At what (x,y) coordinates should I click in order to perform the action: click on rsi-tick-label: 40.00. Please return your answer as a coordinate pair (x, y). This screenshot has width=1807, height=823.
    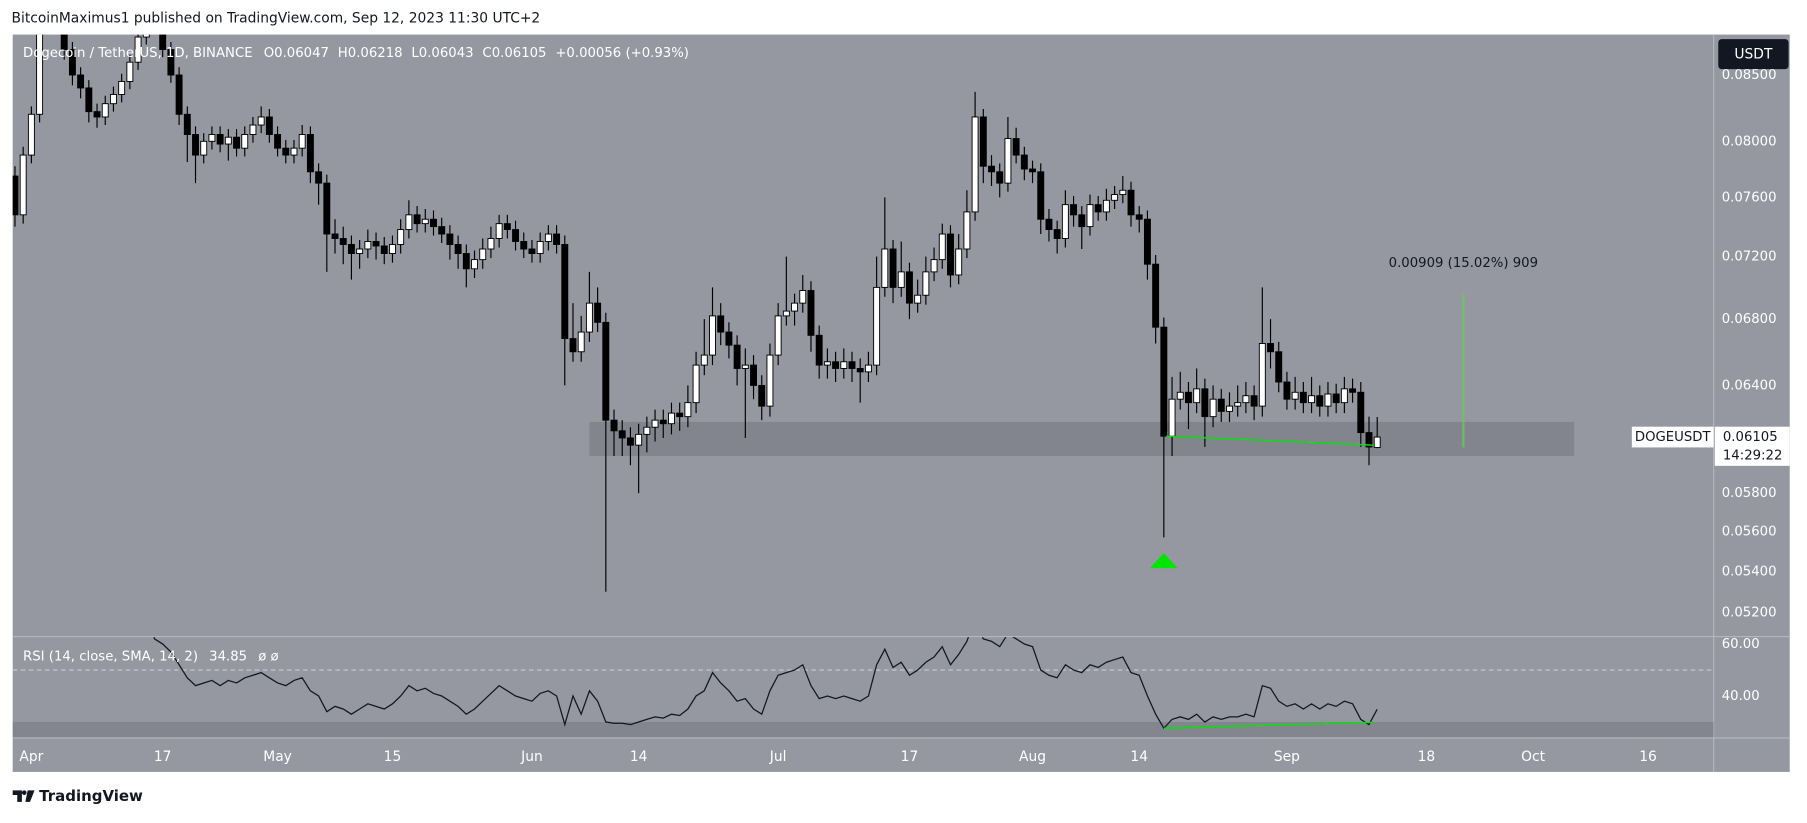
    Looking at the image, I should click on (1741, 696).